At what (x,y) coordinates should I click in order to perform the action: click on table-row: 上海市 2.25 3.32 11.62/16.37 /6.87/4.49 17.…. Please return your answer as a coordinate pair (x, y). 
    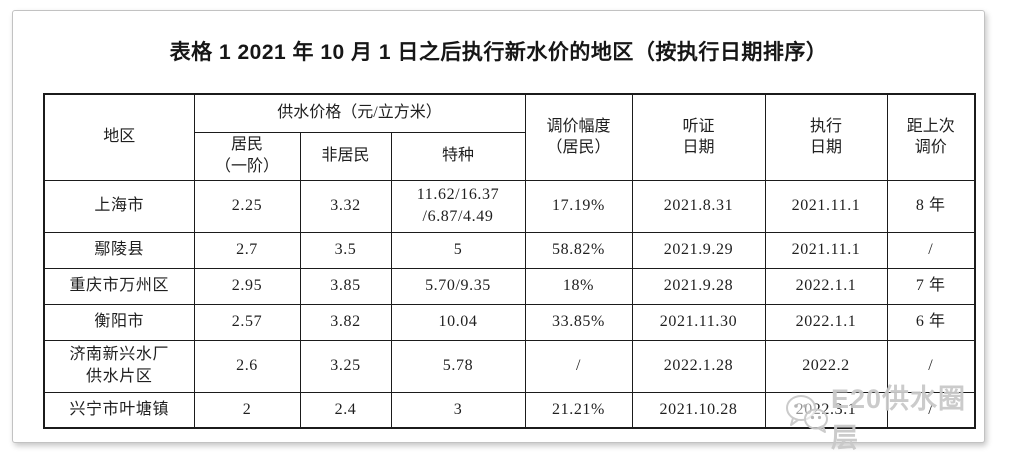
    Looking at the image, I should click on (509, 206).